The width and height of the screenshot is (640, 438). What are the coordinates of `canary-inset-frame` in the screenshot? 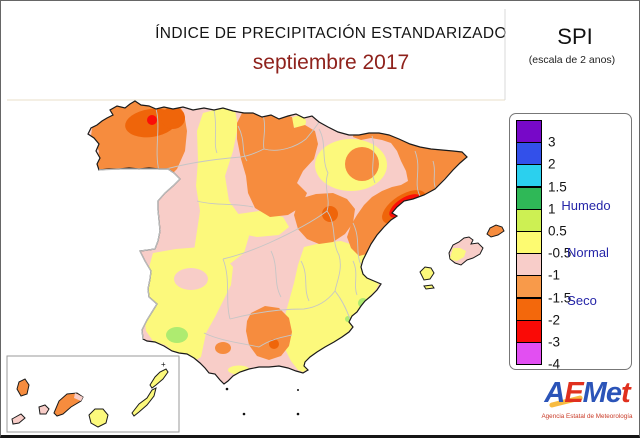 It's located at (93, 394).